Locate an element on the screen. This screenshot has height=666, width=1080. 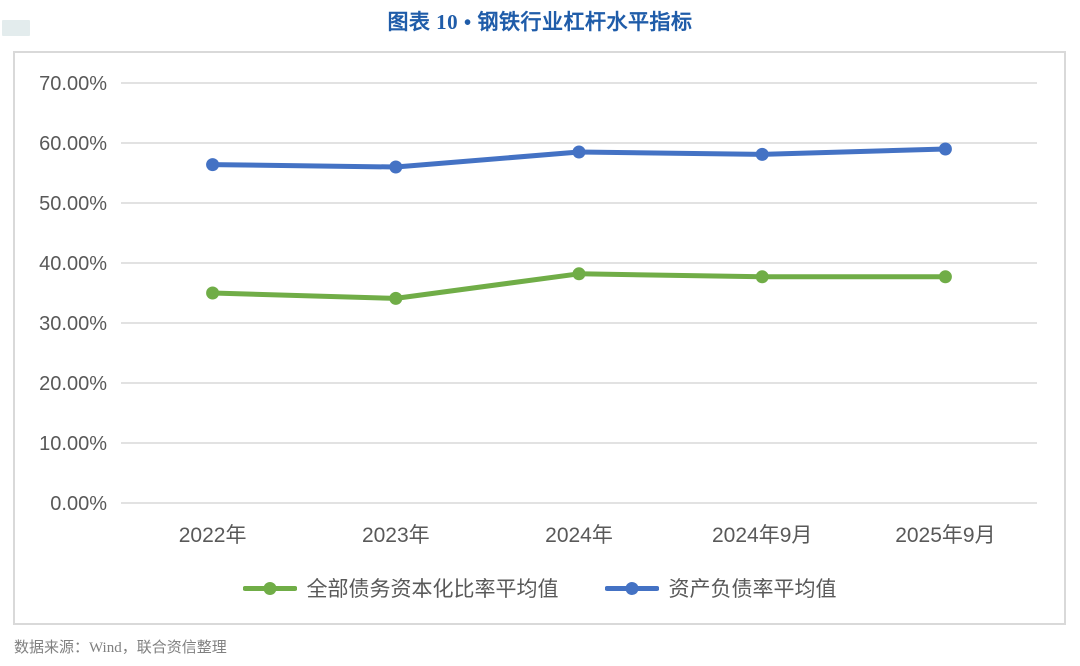
chart-legend: 全部债务资本化比率平均值 资产负债率平均值 is located at coordinates (539, 588).